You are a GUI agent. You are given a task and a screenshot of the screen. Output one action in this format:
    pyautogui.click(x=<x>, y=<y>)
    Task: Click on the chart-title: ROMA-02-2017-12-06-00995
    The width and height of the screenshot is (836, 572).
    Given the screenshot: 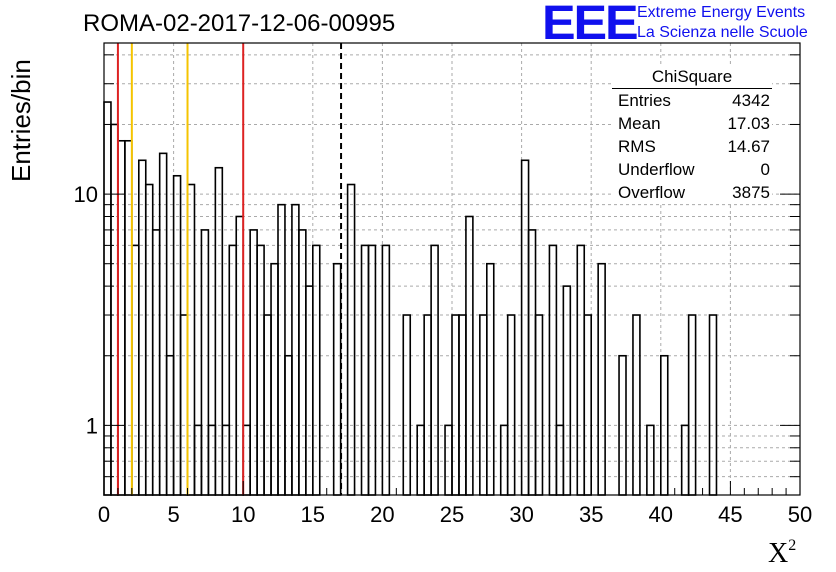 What is the action you would take?
    pyautogui.click(x=239, y=23)
    